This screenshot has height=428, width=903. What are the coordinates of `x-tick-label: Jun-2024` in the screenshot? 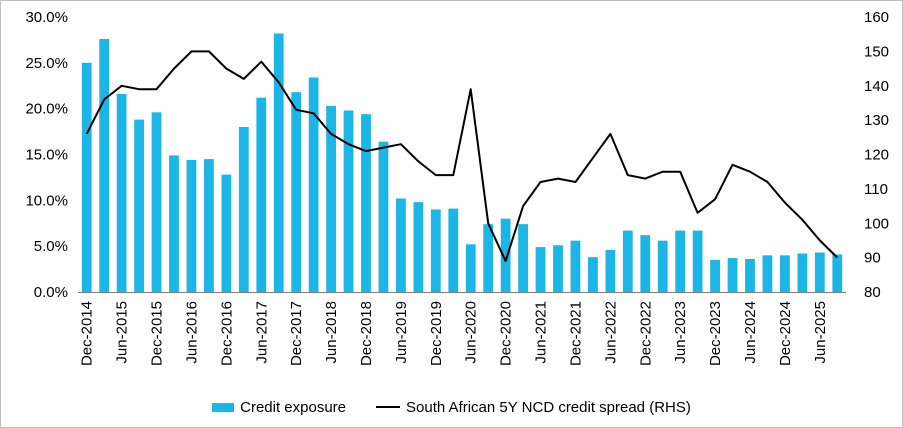 It's located at (750, 332).